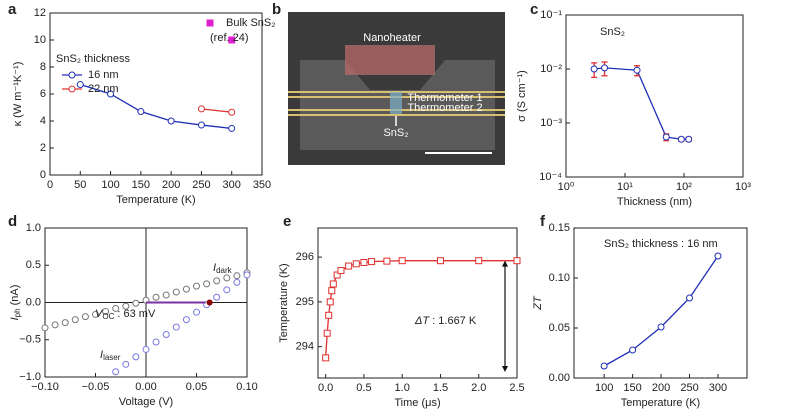  I want to click on y-tick-label: 10⁻⁴, so click(550, 177).